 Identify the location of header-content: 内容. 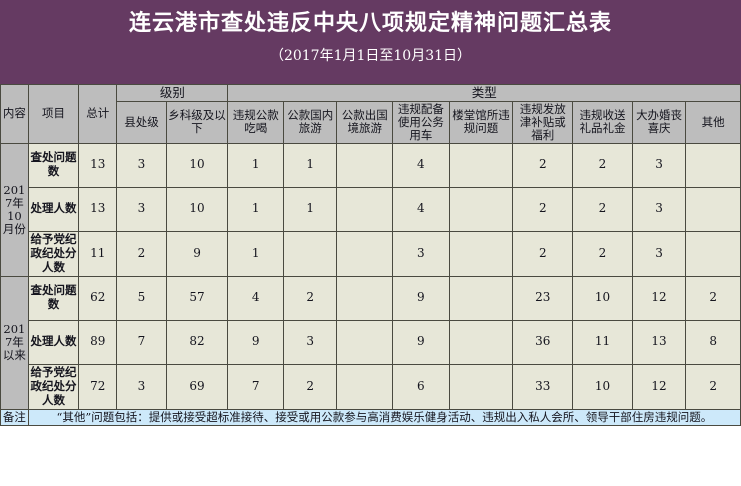
(14, 114).